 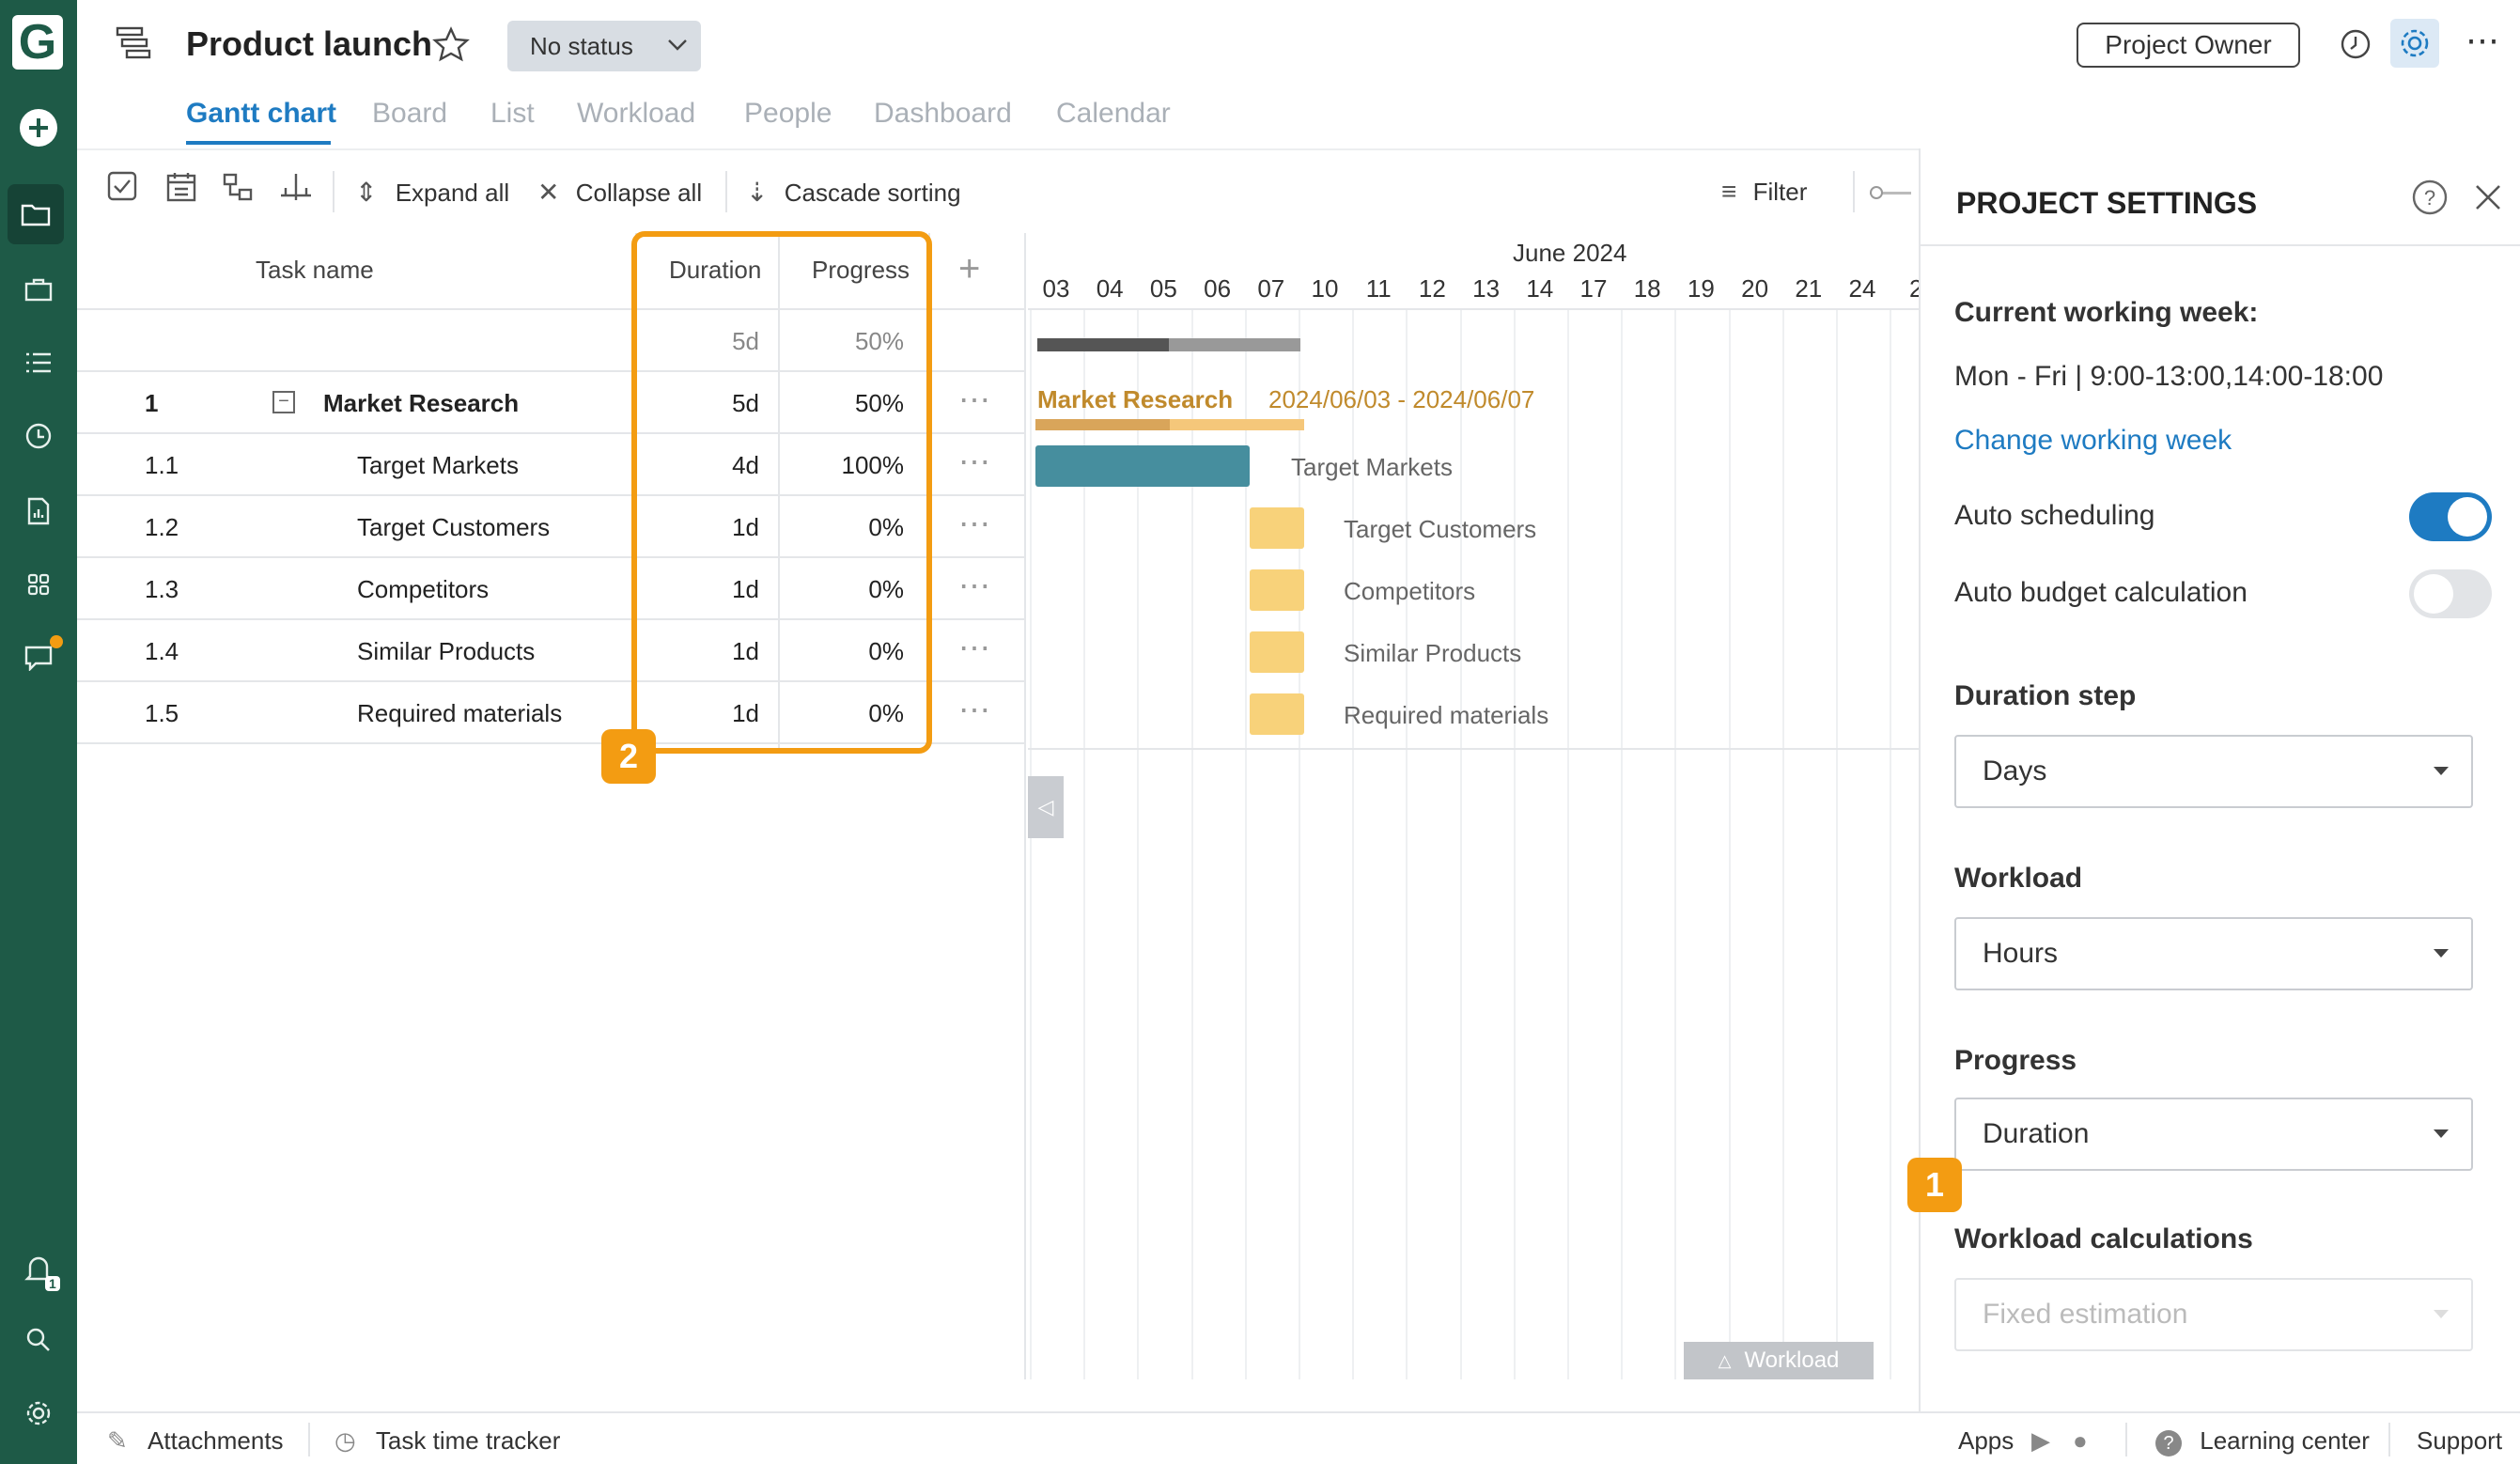 What do you see at coordinates (2093, 440) in the screenshot?
I see `change-working-week-link: Change working week` at bounding box center [2093, 440].